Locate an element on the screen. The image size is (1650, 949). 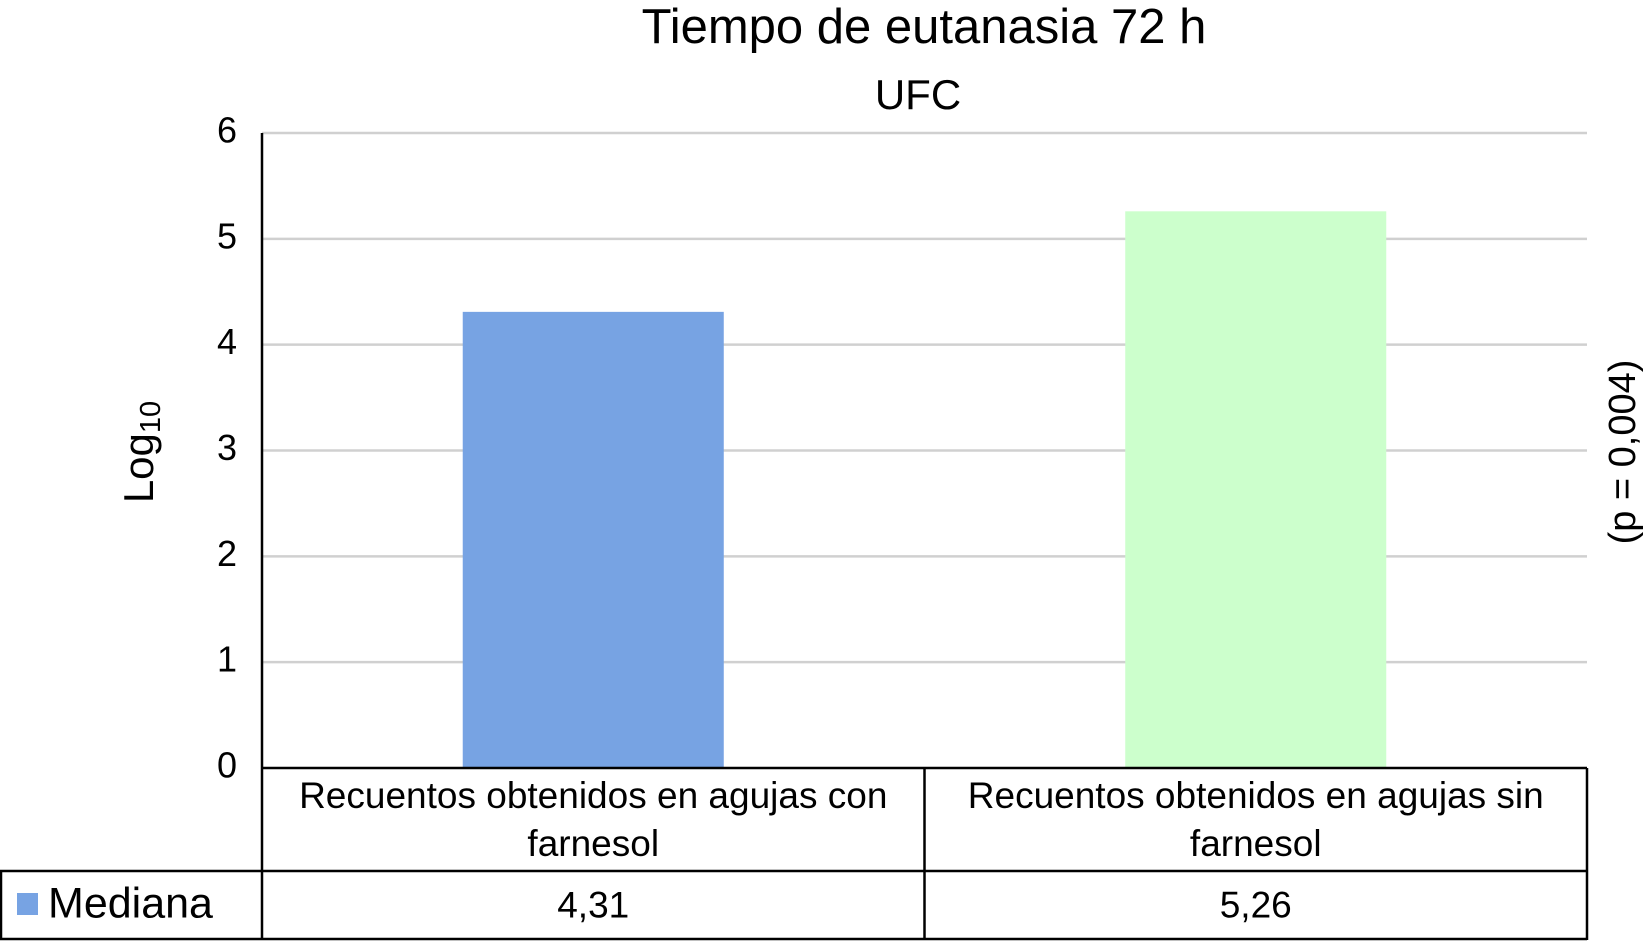
chart-title: Tiempo de eutanasia 72 h is located at coordinates (924, 27).